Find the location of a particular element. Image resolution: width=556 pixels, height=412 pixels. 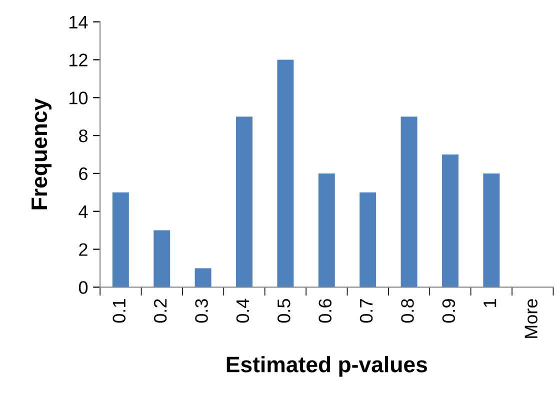

y-tick-label: 4 is located at coordinates (83, 211).